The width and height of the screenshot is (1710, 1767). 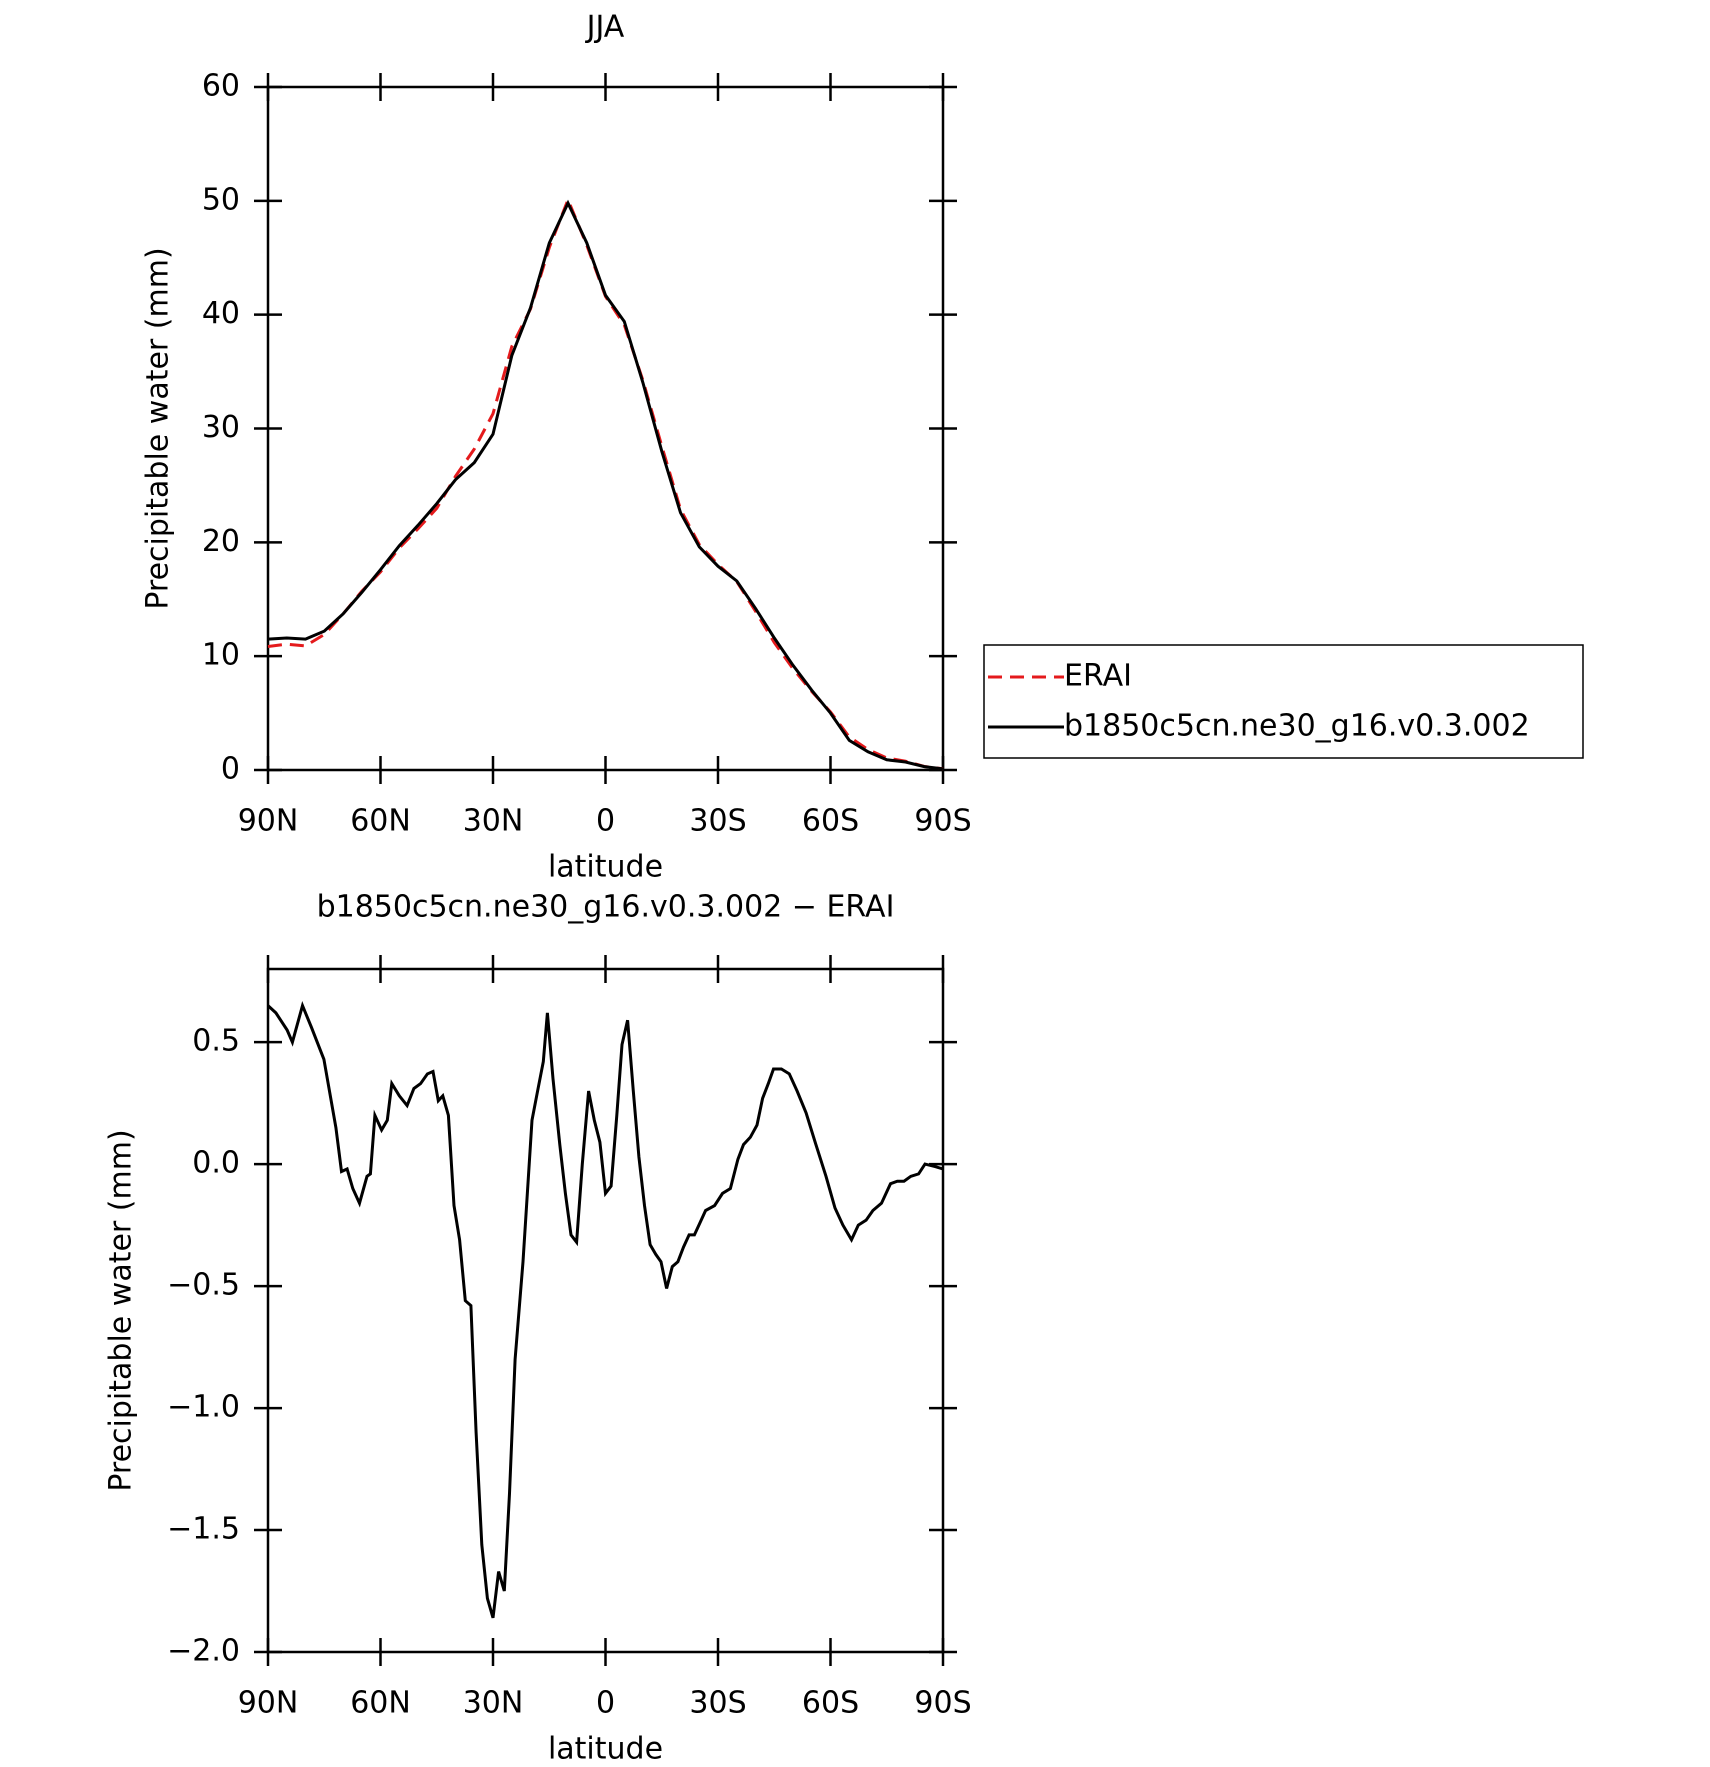 What do you see at coordinates (1297, 726) in the screenshot?
I see `legend-label: b1850c5cn.ne30_g16.v0.3.002` at bounding box center [1297, 726].